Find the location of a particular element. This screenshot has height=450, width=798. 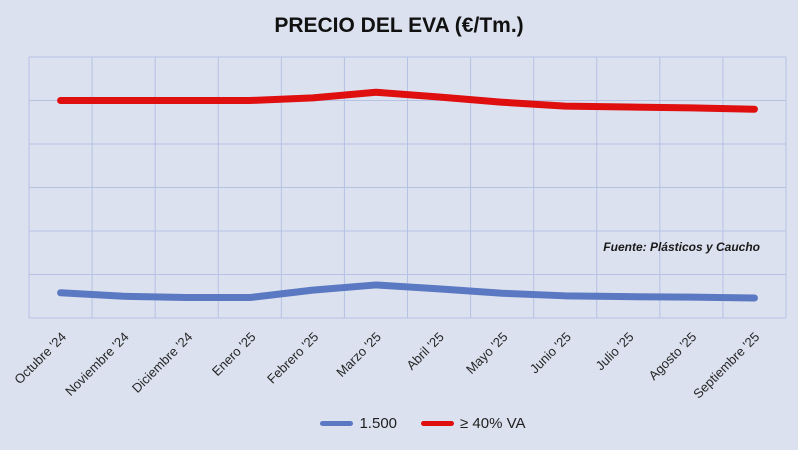

legend-swatch-red-line is located at coordinates (438, 423).